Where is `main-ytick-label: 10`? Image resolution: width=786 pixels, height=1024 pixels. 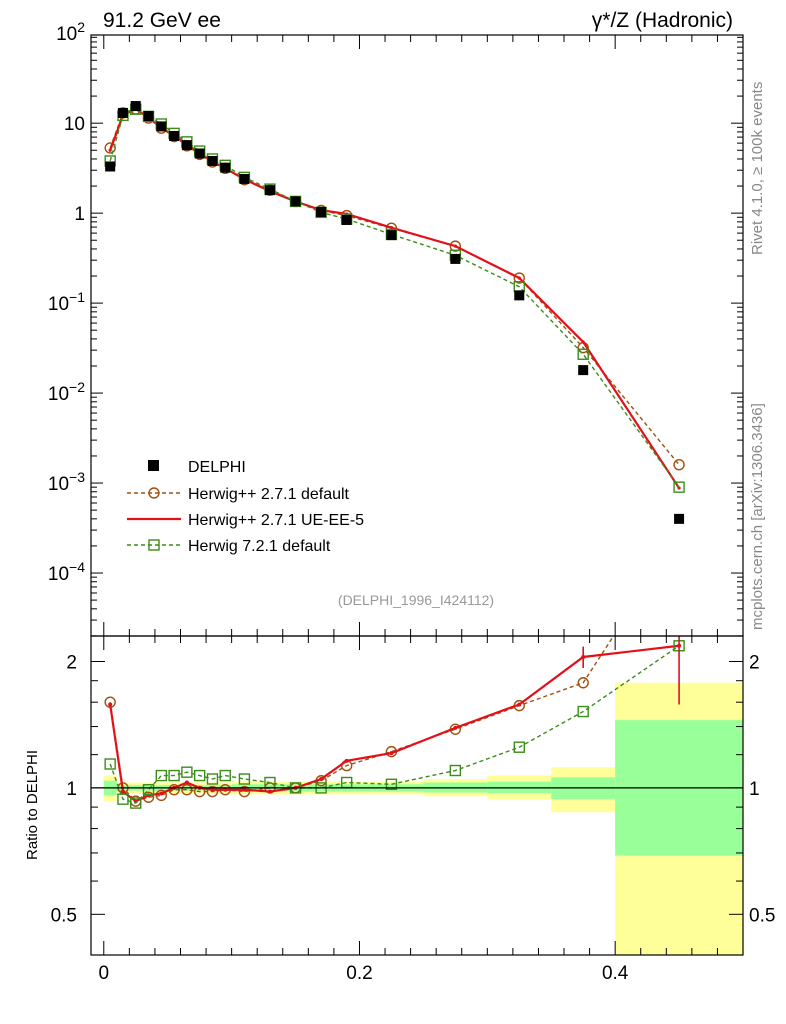
main-ytick-label: 10 is located at coordinates (74, 124).